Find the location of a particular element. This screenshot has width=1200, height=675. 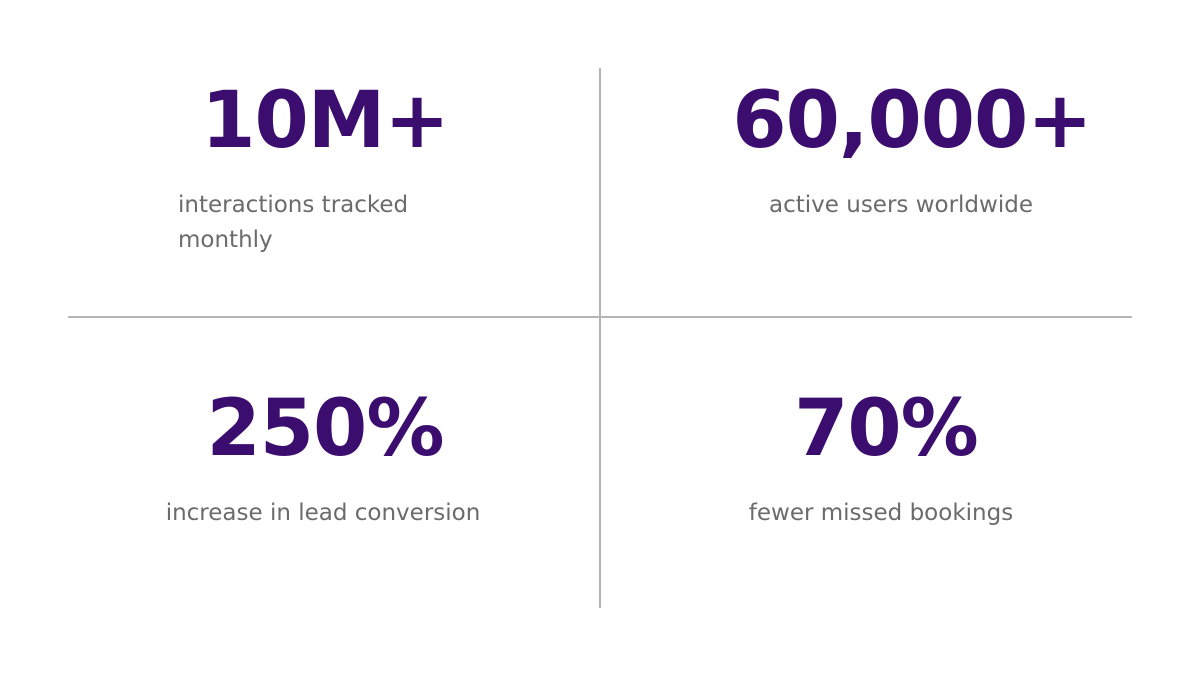

divider-horizontal is located at coordinates (600, 317).